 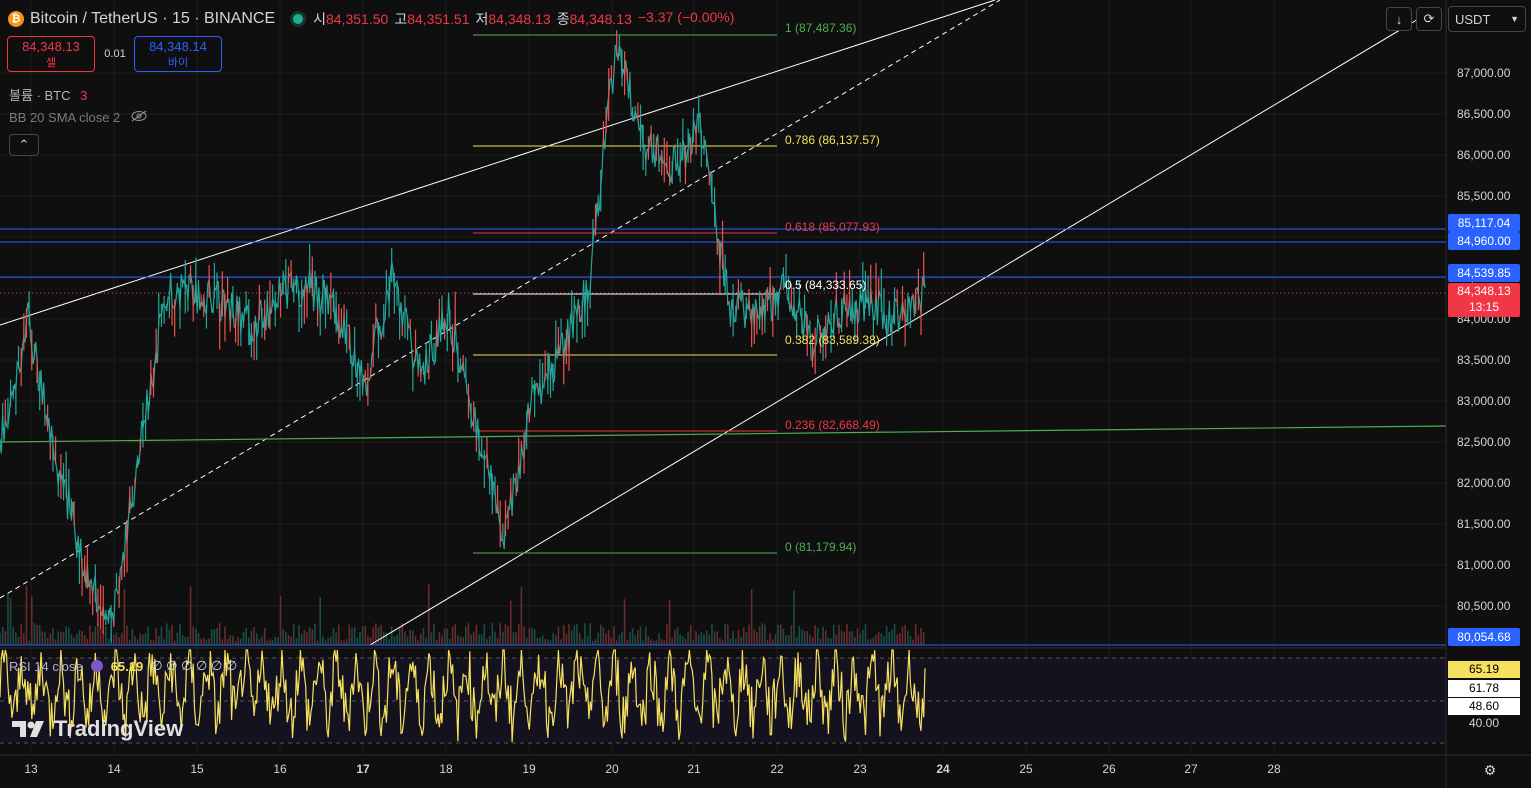 What do you see at coordinates (1429, 19) in the screenshot?
I see `refresh-button: ⟳` at bounding box center [1429, 19].